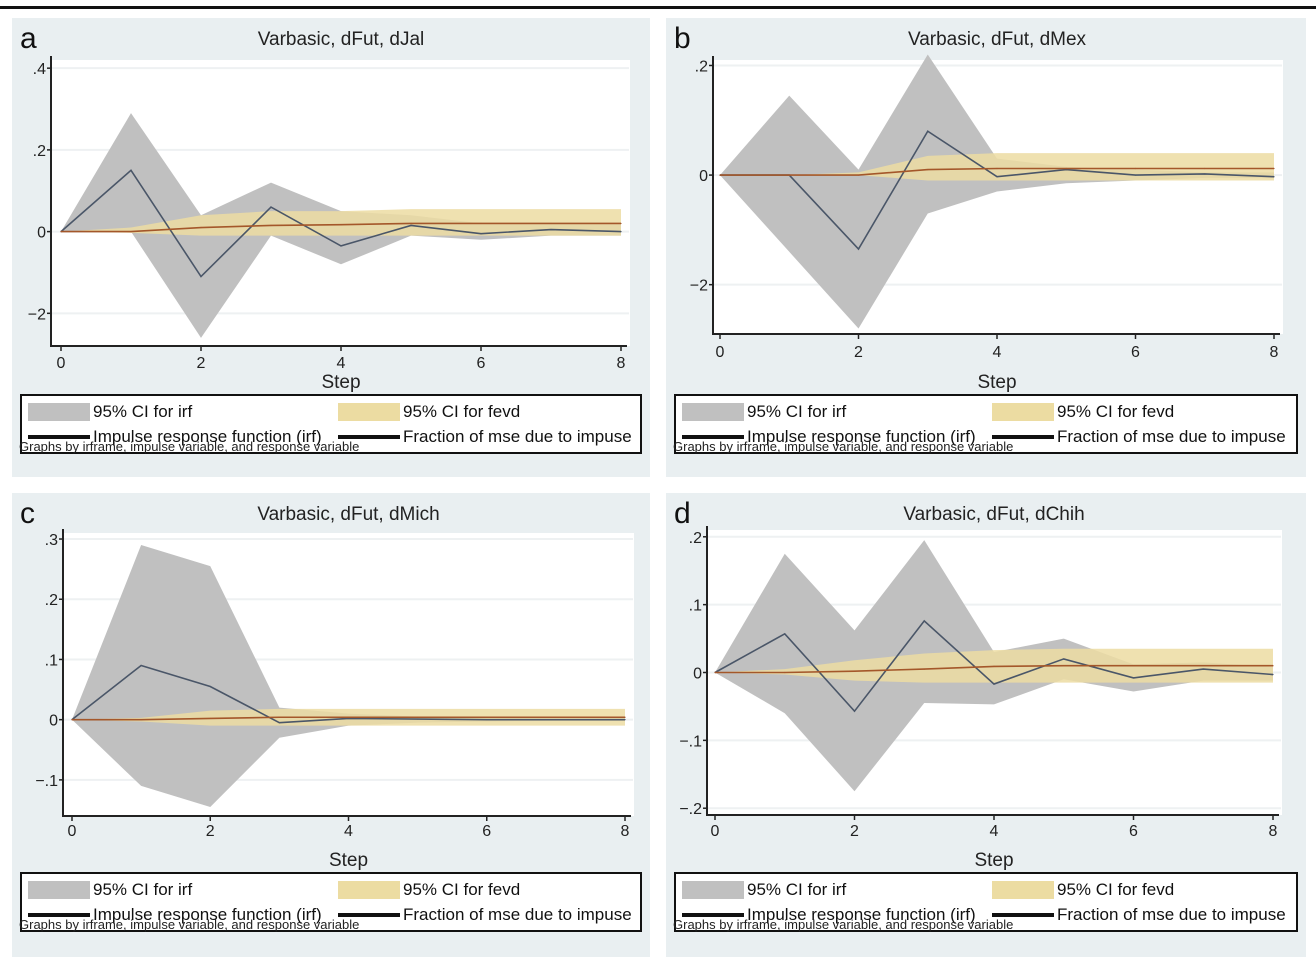 The width and height of the screenshot is (1316, 964). Describe the element at coordinates (39, 69) in the screenshot. I see `y-tick-label: .4` at that location.